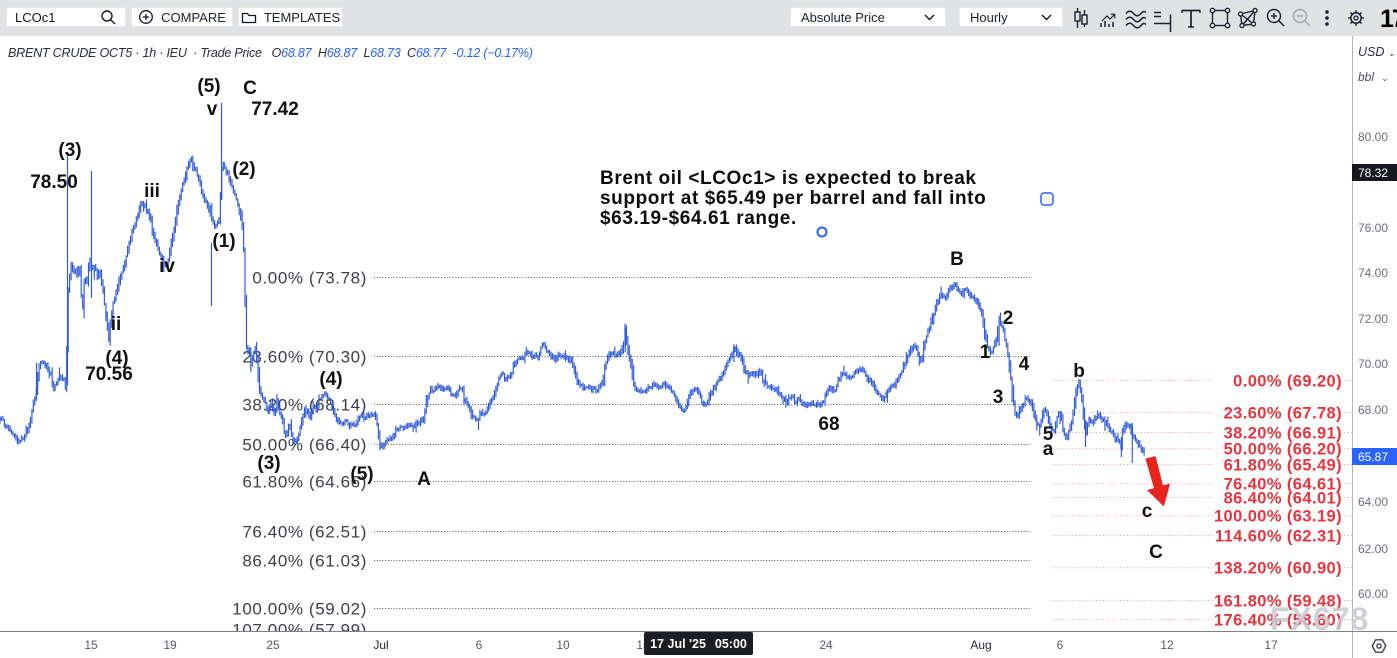  Describe the element at coordinates (223, 241) in the screenshot. I see `svg-text: (1)` at that location.